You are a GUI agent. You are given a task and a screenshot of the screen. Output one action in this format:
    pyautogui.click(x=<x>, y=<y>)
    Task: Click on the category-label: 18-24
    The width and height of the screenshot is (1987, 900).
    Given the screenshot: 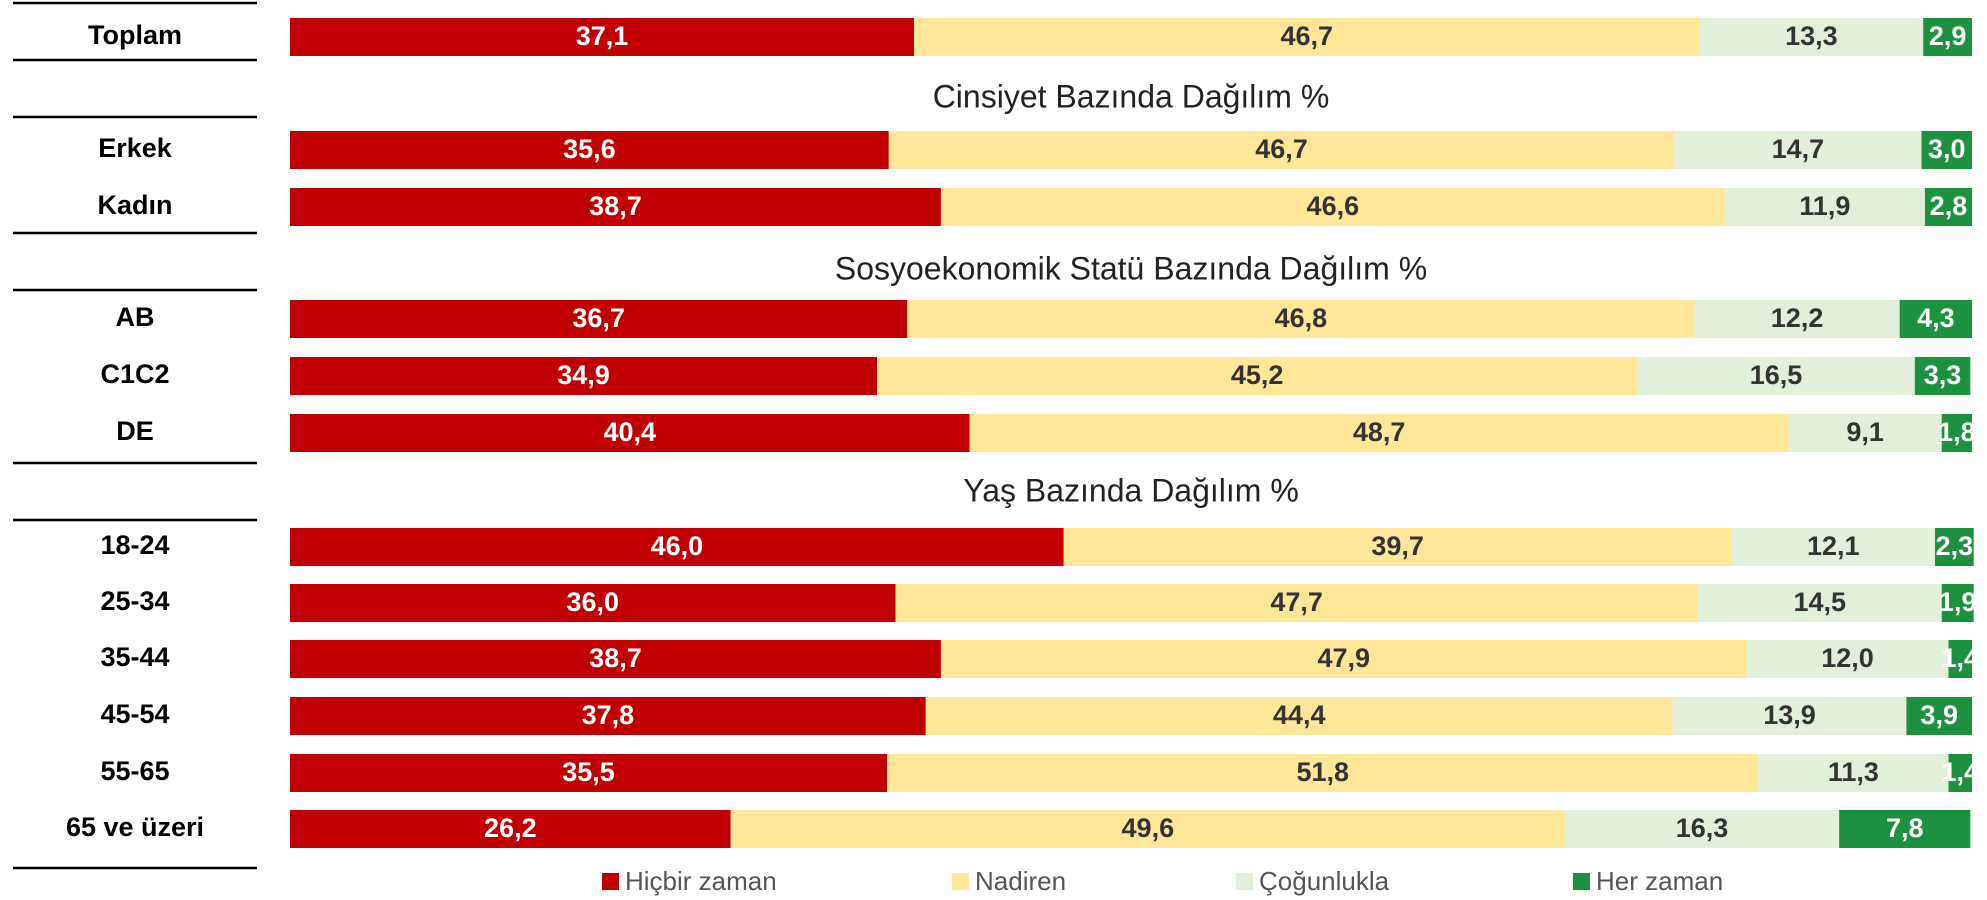 What is the action you would take?
    pyautogui.click(x=134, y=545)
    